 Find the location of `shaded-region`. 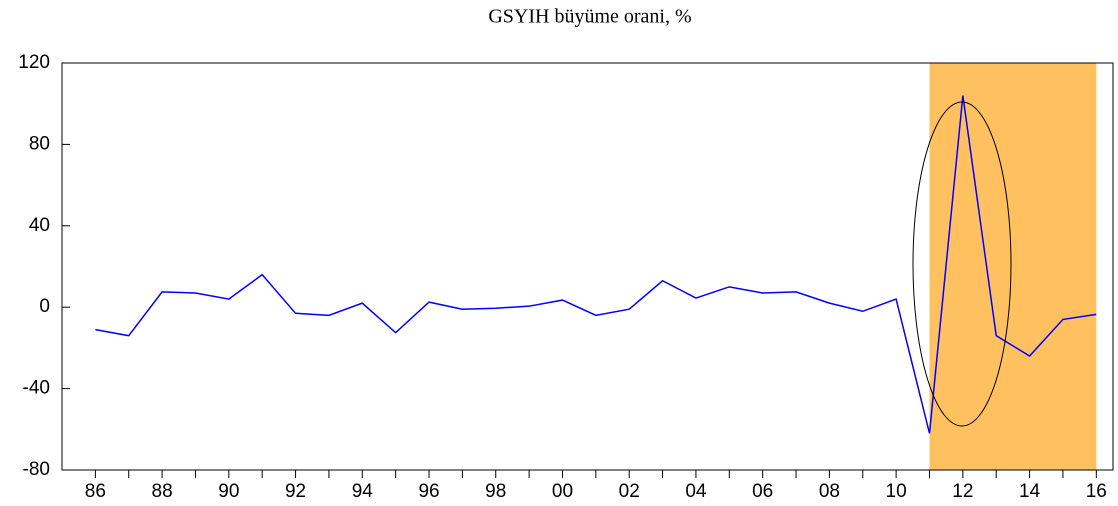

shaded-region is located at coordinates (1013, 266).